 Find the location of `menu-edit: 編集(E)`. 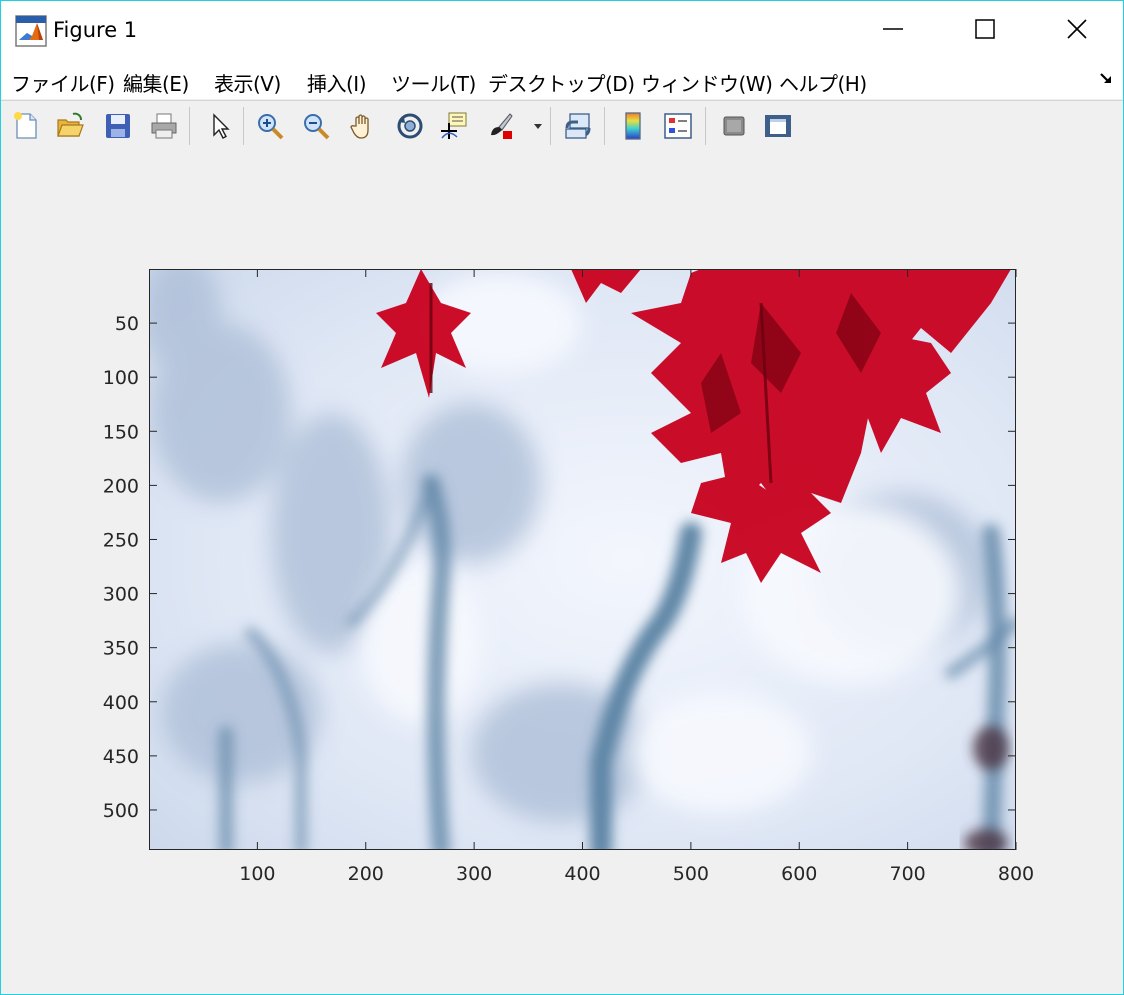

menu-edit: 編集(E) is located at coordinates (156, 84).